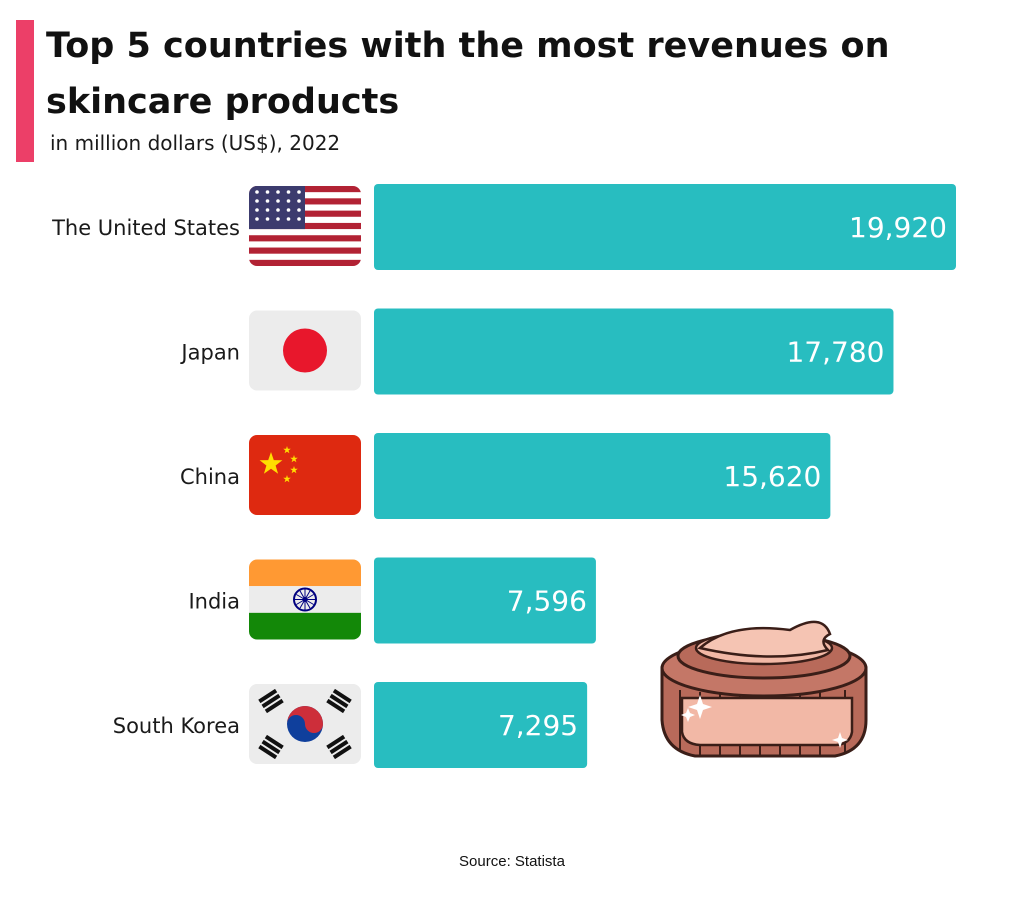 This screenshot has width=1024, height=900. What do you see at coordinates (764, 689) in the screenshot?
I see `cream-jar-icon` at bounding box center [764, 689].